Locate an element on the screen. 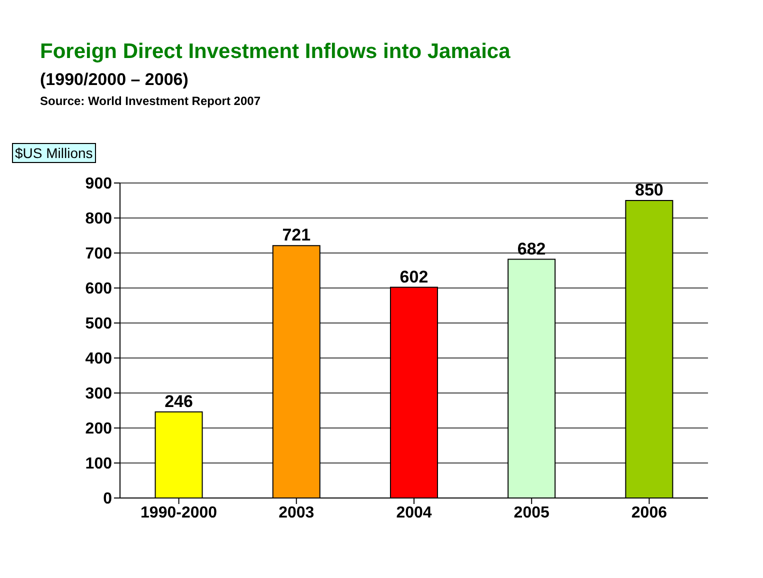 This screenshot has height=578, width=763. y-tick-label: 800 is located at coordinates (98, 219).